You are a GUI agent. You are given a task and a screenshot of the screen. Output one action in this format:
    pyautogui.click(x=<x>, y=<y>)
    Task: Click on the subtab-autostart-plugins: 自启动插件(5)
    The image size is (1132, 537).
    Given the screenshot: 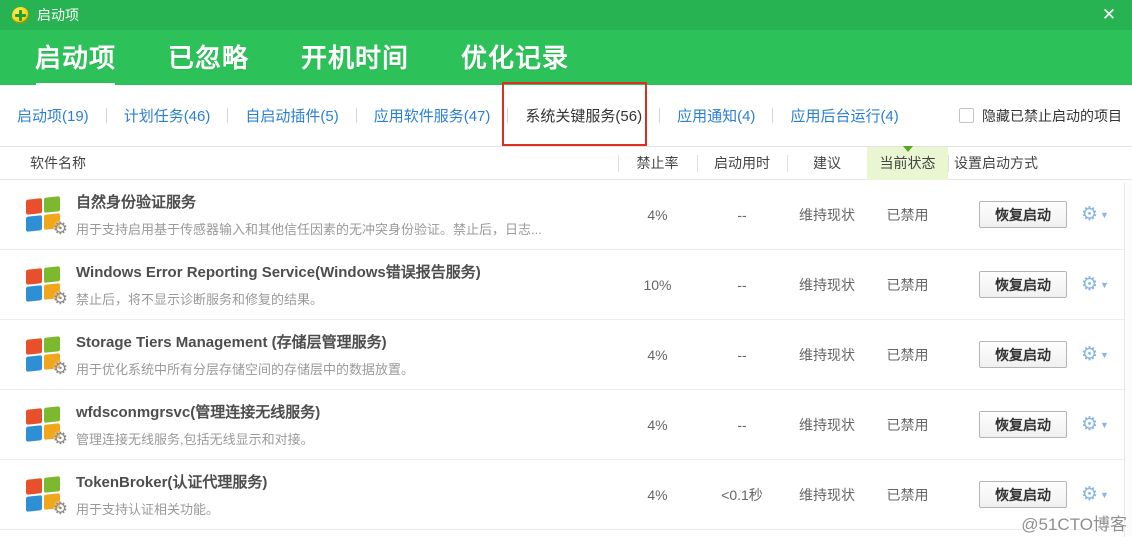 What is the action you would take?
    pyautogui.click(x=292, y=116)
    